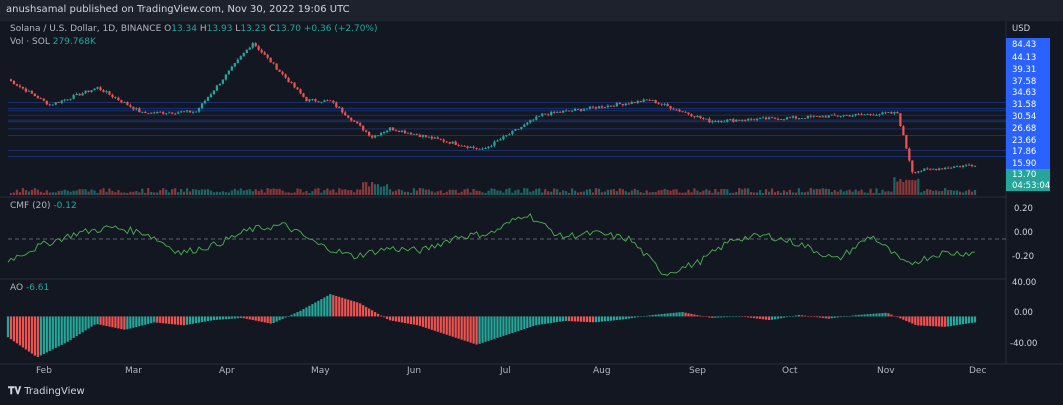 The width and height of the screenshot is (1063, 405). Describe the element at coordinates (219, 29) in the screenshot. I see `high-value: 13.93` at that location.